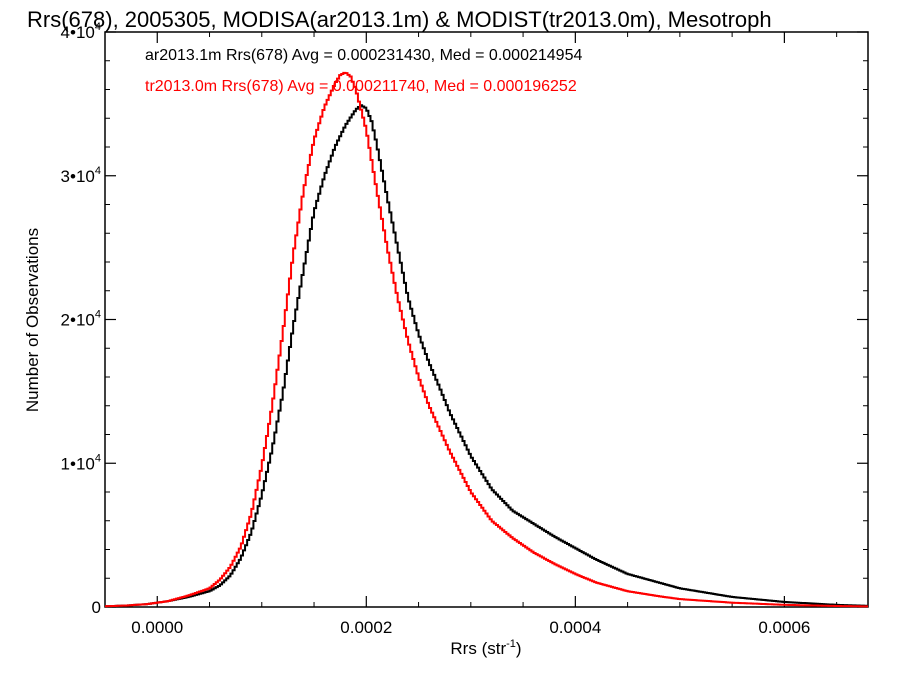 The image size is (900, 675). I want to click on y-tick-label: 4•104, so click(81, 31).